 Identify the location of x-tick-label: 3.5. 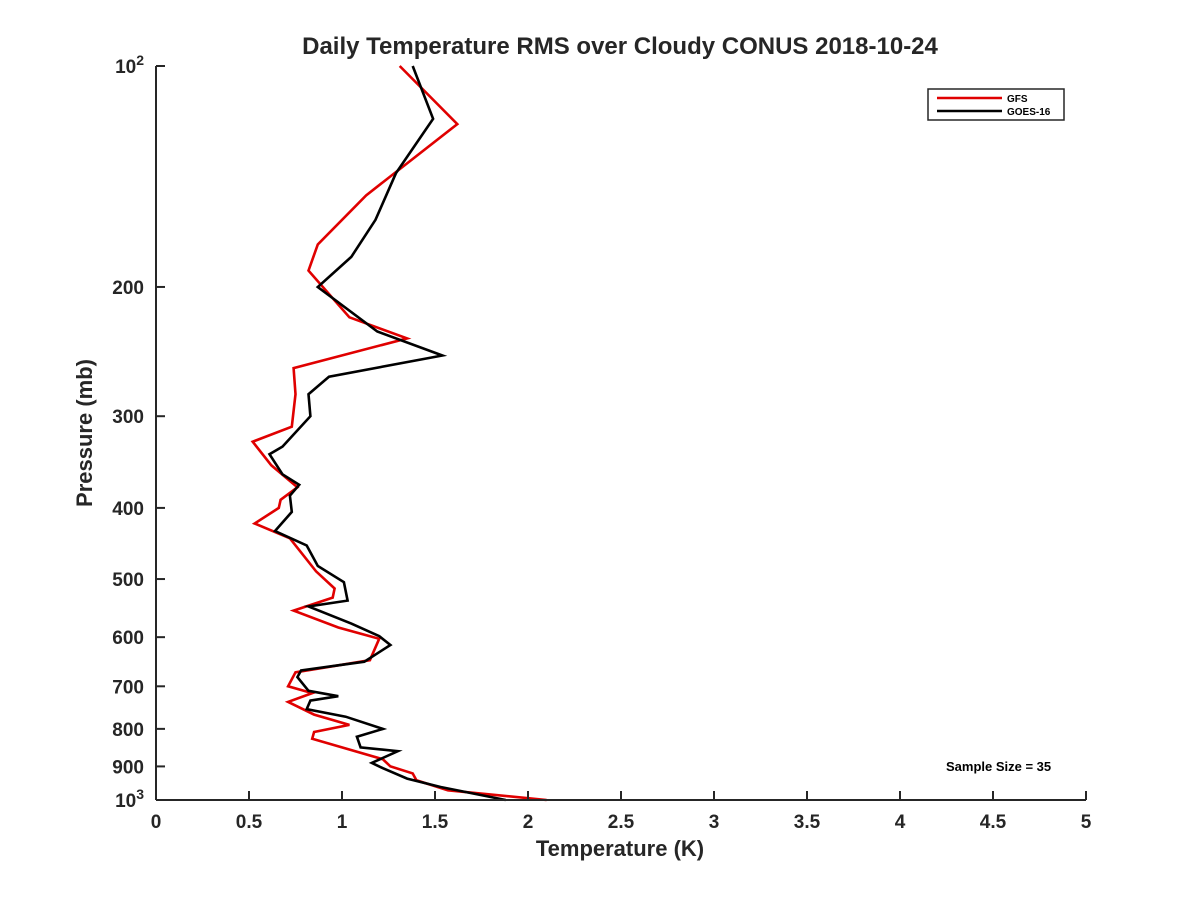
(807, 822).